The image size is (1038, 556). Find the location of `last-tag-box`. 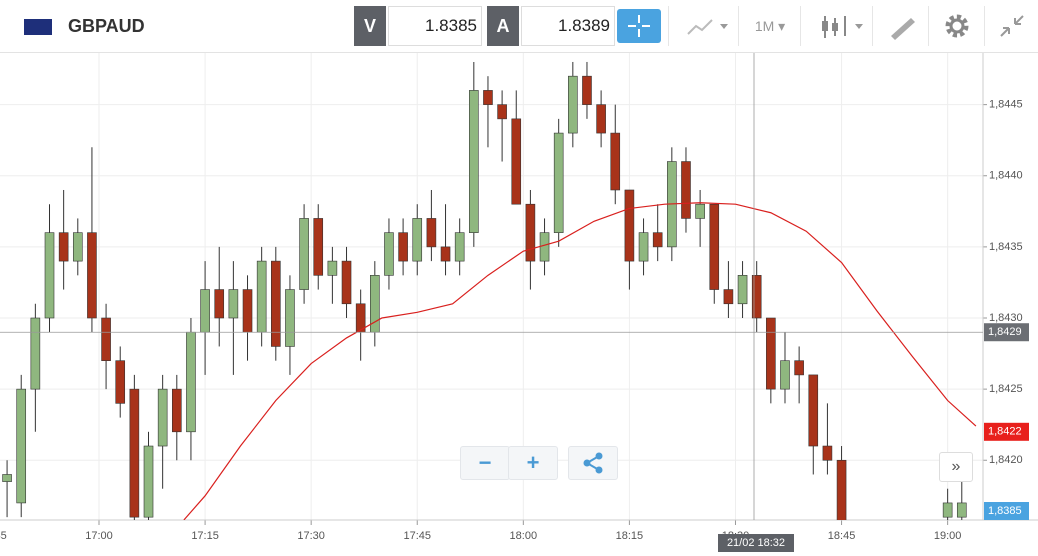

last-tag-box is located at coordinates (1006, 511).